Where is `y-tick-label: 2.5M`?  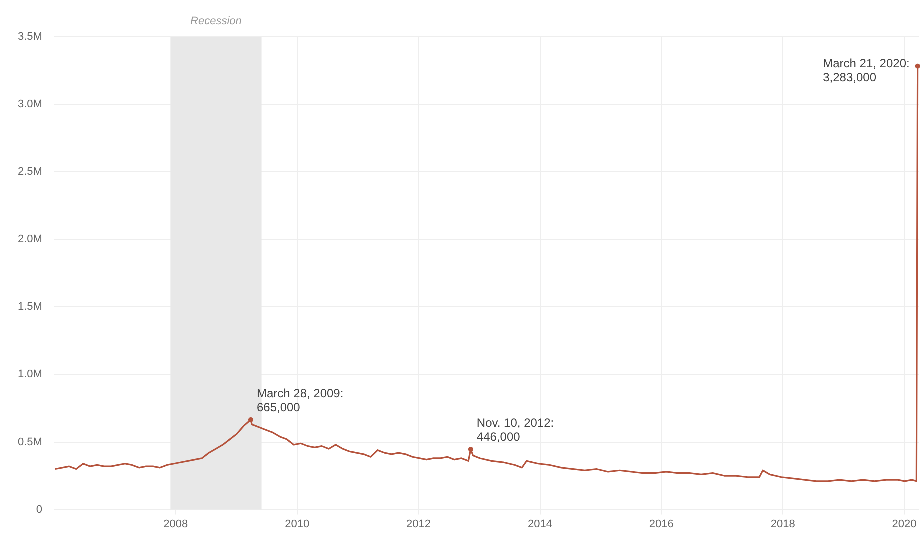 y-tick-label: 2.5M is located at coordinates (30, 172).